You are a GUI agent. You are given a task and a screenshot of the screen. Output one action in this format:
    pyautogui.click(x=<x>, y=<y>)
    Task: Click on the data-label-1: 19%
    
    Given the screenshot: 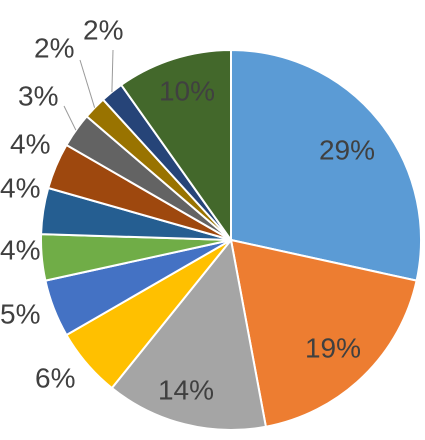 What is the action you would take?
    pyautogui.click(x=333, y=347)
    